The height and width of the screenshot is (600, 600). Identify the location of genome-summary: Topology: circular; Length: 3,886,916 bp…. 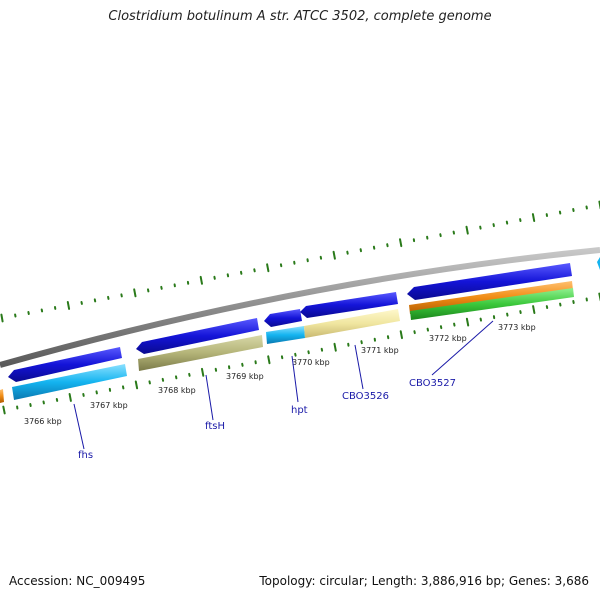
(424, 581).